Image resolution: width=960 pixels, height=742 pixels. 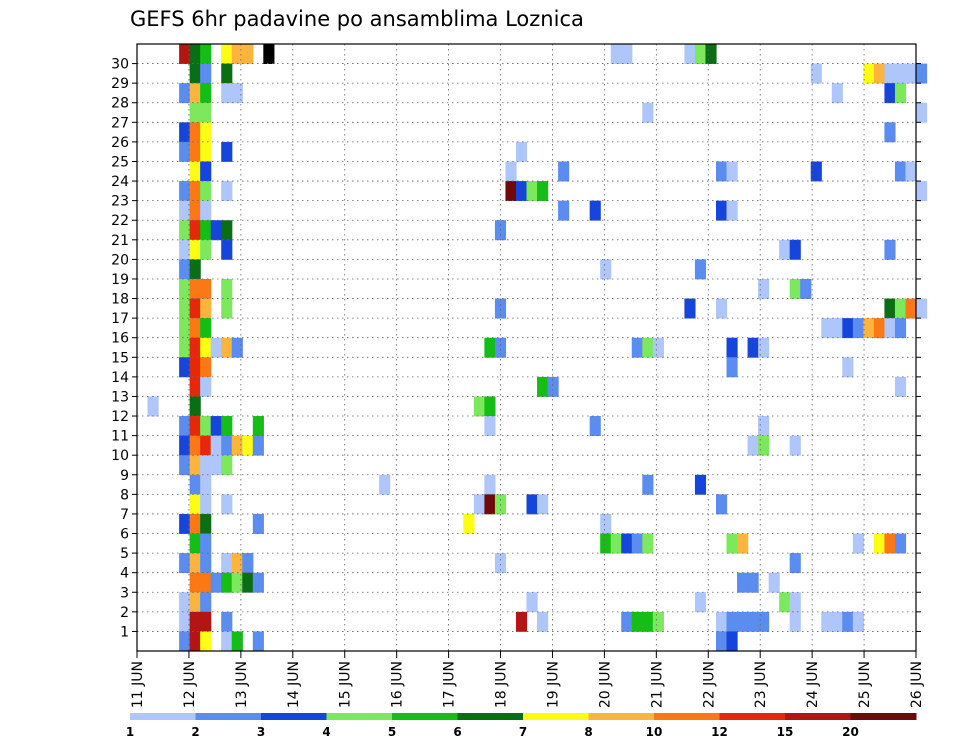 What do you see at coordinates (124, 515) in the screenshot?
I see `y-tick-label: 7` at bounding box center [124, 515].